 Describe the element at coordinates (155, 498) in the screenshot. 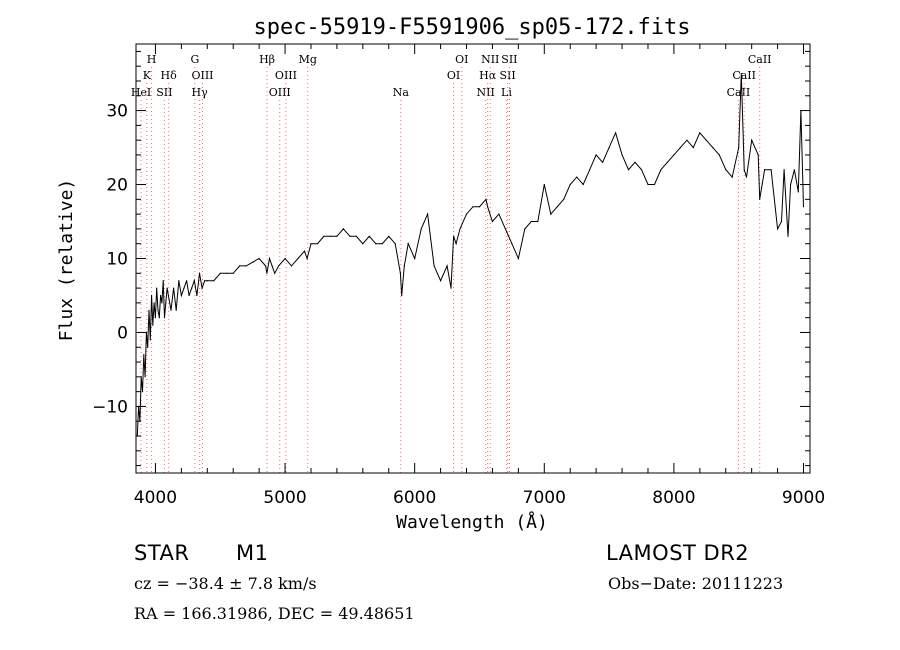

I see `x-tick-label: 4000` at that location.